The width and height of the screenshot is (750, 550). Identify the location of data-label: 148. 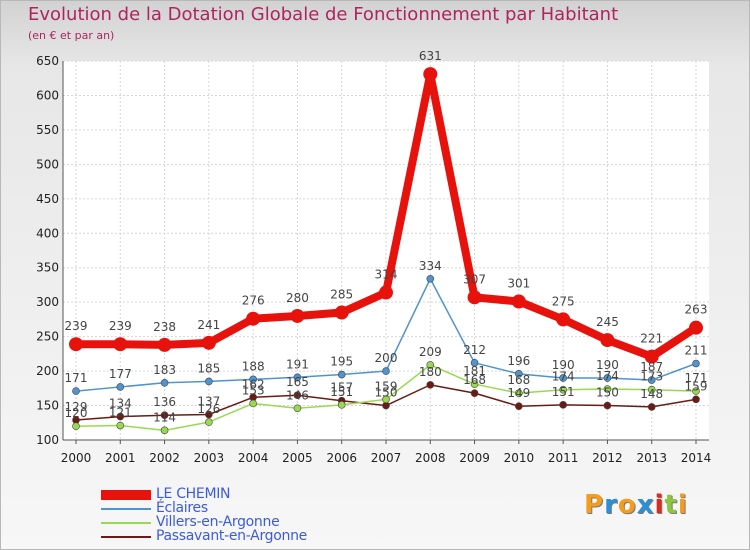
(651, 394).